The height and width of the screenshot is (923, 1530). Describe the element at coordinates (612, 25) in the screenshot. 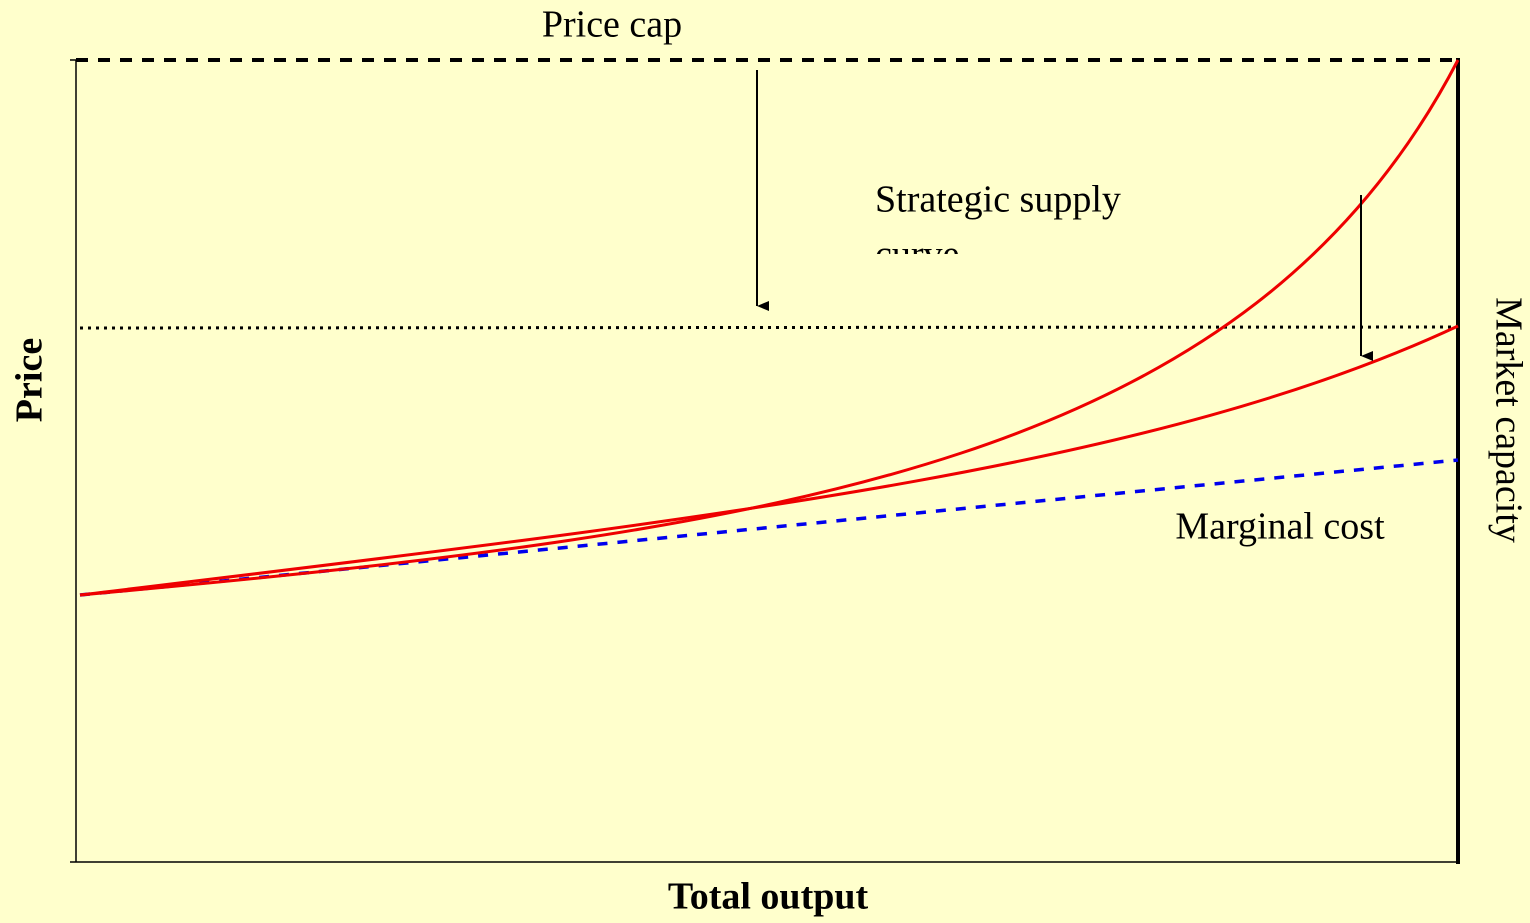

I see `price-cap-label: Price cap` at that location.